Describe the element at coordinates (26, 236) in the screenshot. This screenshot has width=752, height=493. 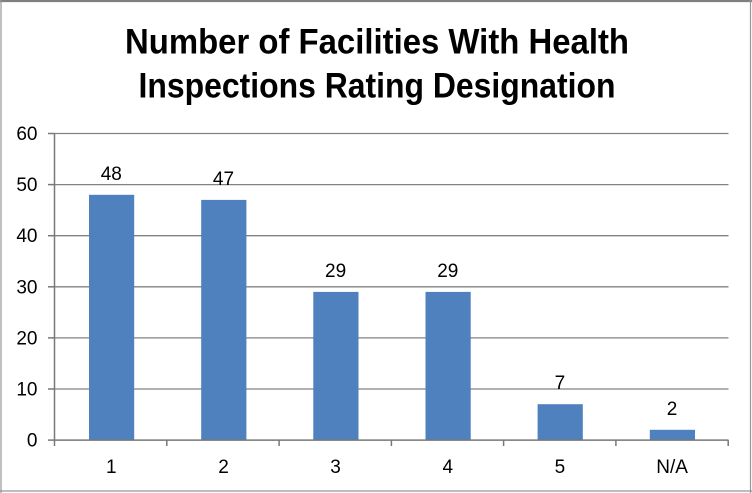
I see `svg-text: 40` at that location.